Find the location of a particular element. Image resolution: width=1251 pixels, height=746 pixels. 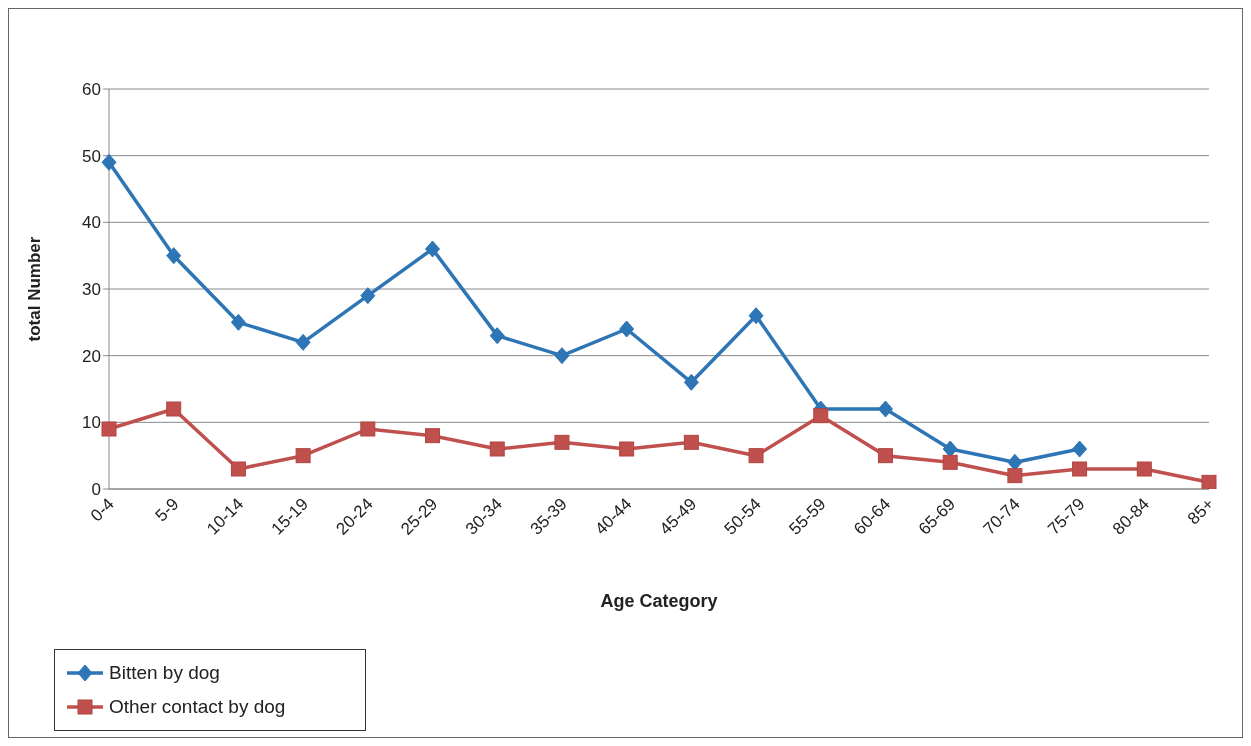

y-tick-label: 20 is located at coordinates (91, 356).